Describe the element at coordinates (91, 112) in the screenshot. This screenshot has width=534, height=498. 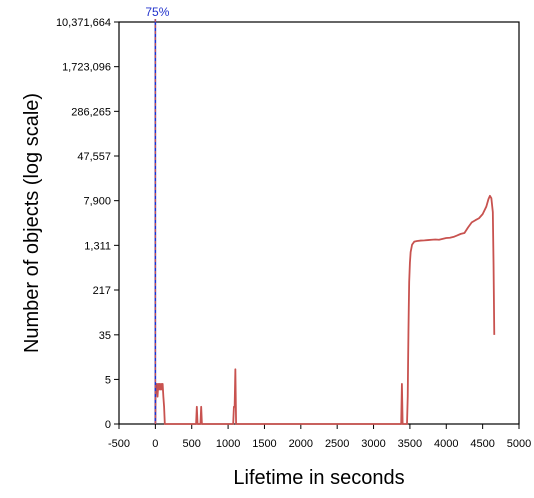
I see `y-tick-label: 286,265` at that location.